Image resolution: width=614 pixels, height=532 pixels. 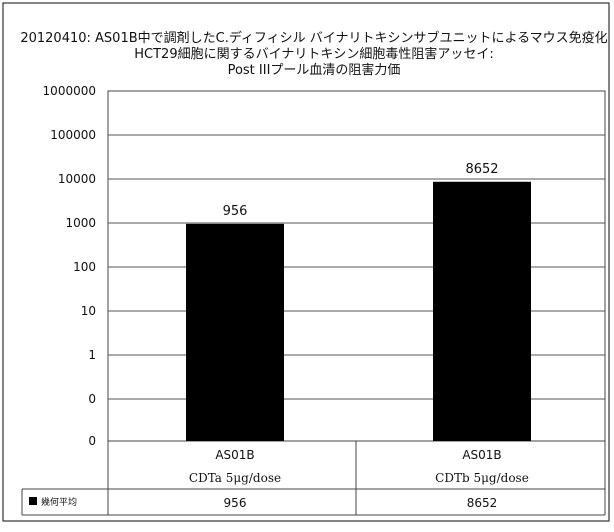 What do you see at coordinates (69, 91) in the screenshot?
I see `y-tick-label: 1000000` at bounding box center [69, 91].